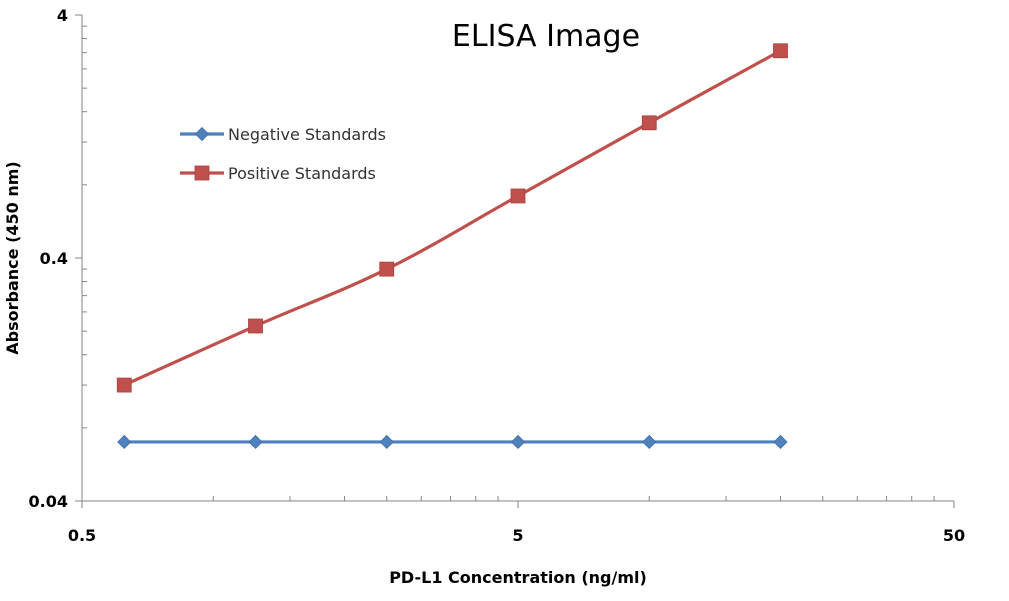 The width and height of the screenshot is (1009, 601). What do you see at coordinates (48, 501) in the screenshot?
I see `y-tick-label: 0.04` at bounding box center [48, 501].